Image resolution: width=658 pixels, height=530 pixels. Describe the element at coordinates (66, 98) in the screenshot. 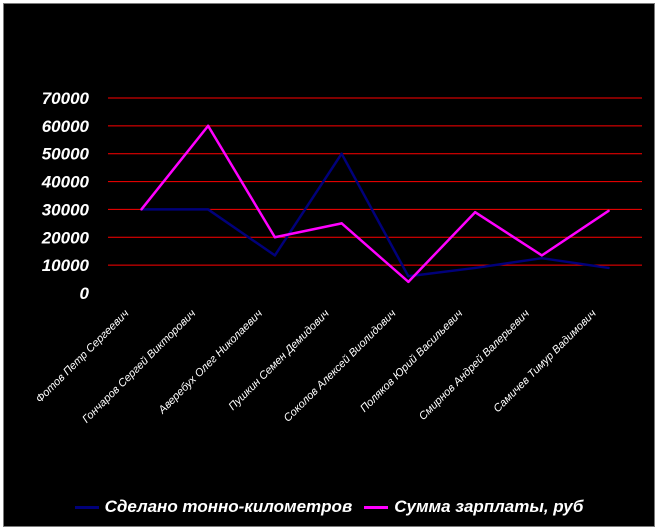

I see `y-tick-label: 70000` at that location.